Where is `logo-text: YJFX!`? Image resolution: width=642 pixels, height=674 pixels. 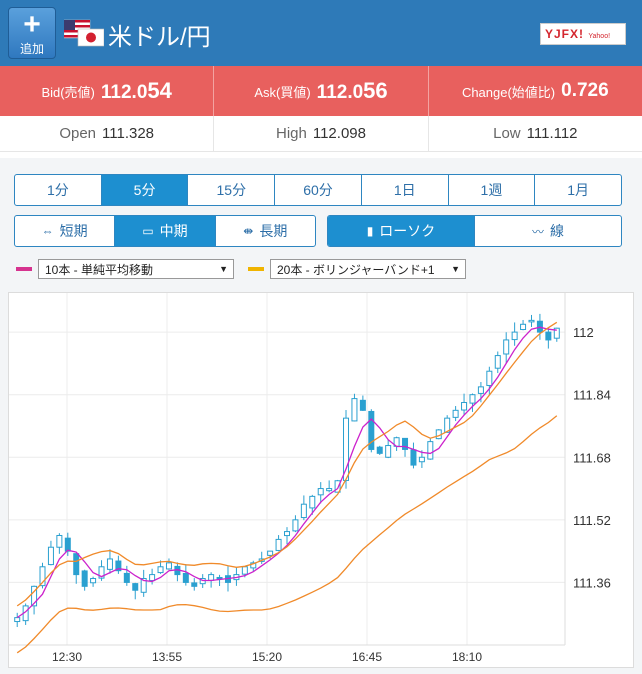 logo-text: YJFX! is located at coordinates (565, 34).